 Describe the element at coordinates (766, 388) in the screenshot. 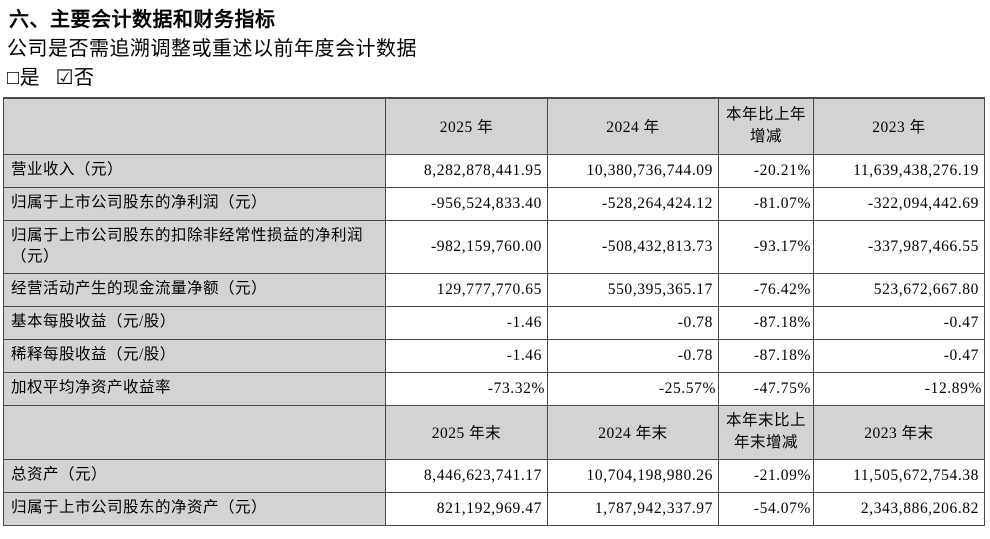

I see `value-change: -47.75%` at that location.